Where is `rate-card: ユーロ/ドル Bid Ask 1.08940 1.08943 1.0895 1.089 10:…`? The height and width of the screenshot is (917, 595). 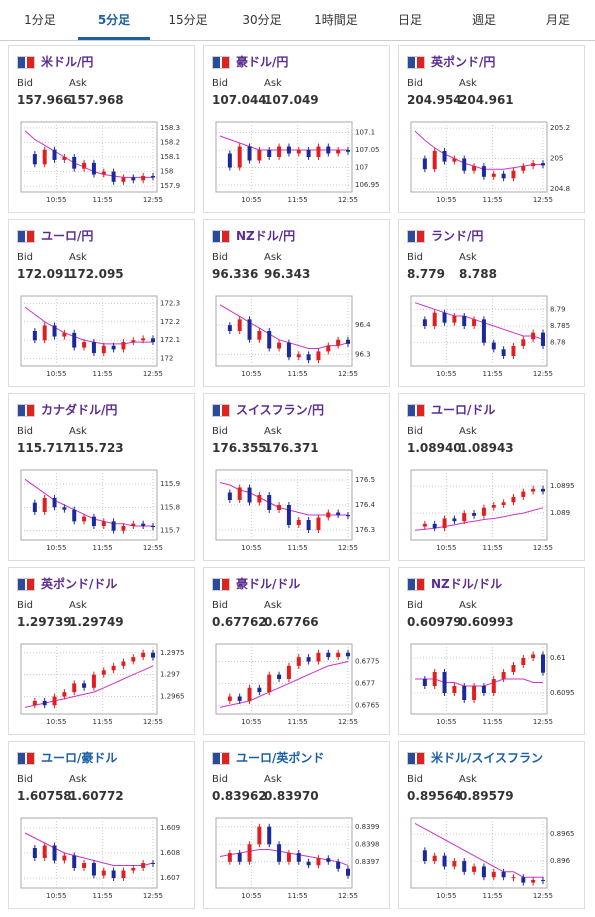 rate-card: ユーロ/ドル Bid Ask 1.08940 1.08943 1.0895 1.089 10:… is located at coordinates (491, 477).